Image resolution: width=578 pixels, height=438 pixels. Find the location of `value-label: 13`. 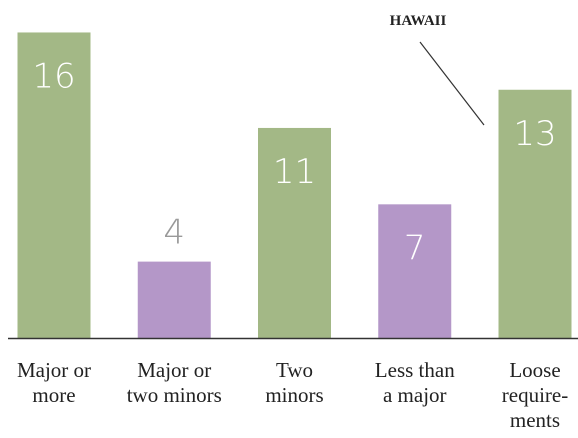

value-label: 13 is located at coordinates (534, 134).